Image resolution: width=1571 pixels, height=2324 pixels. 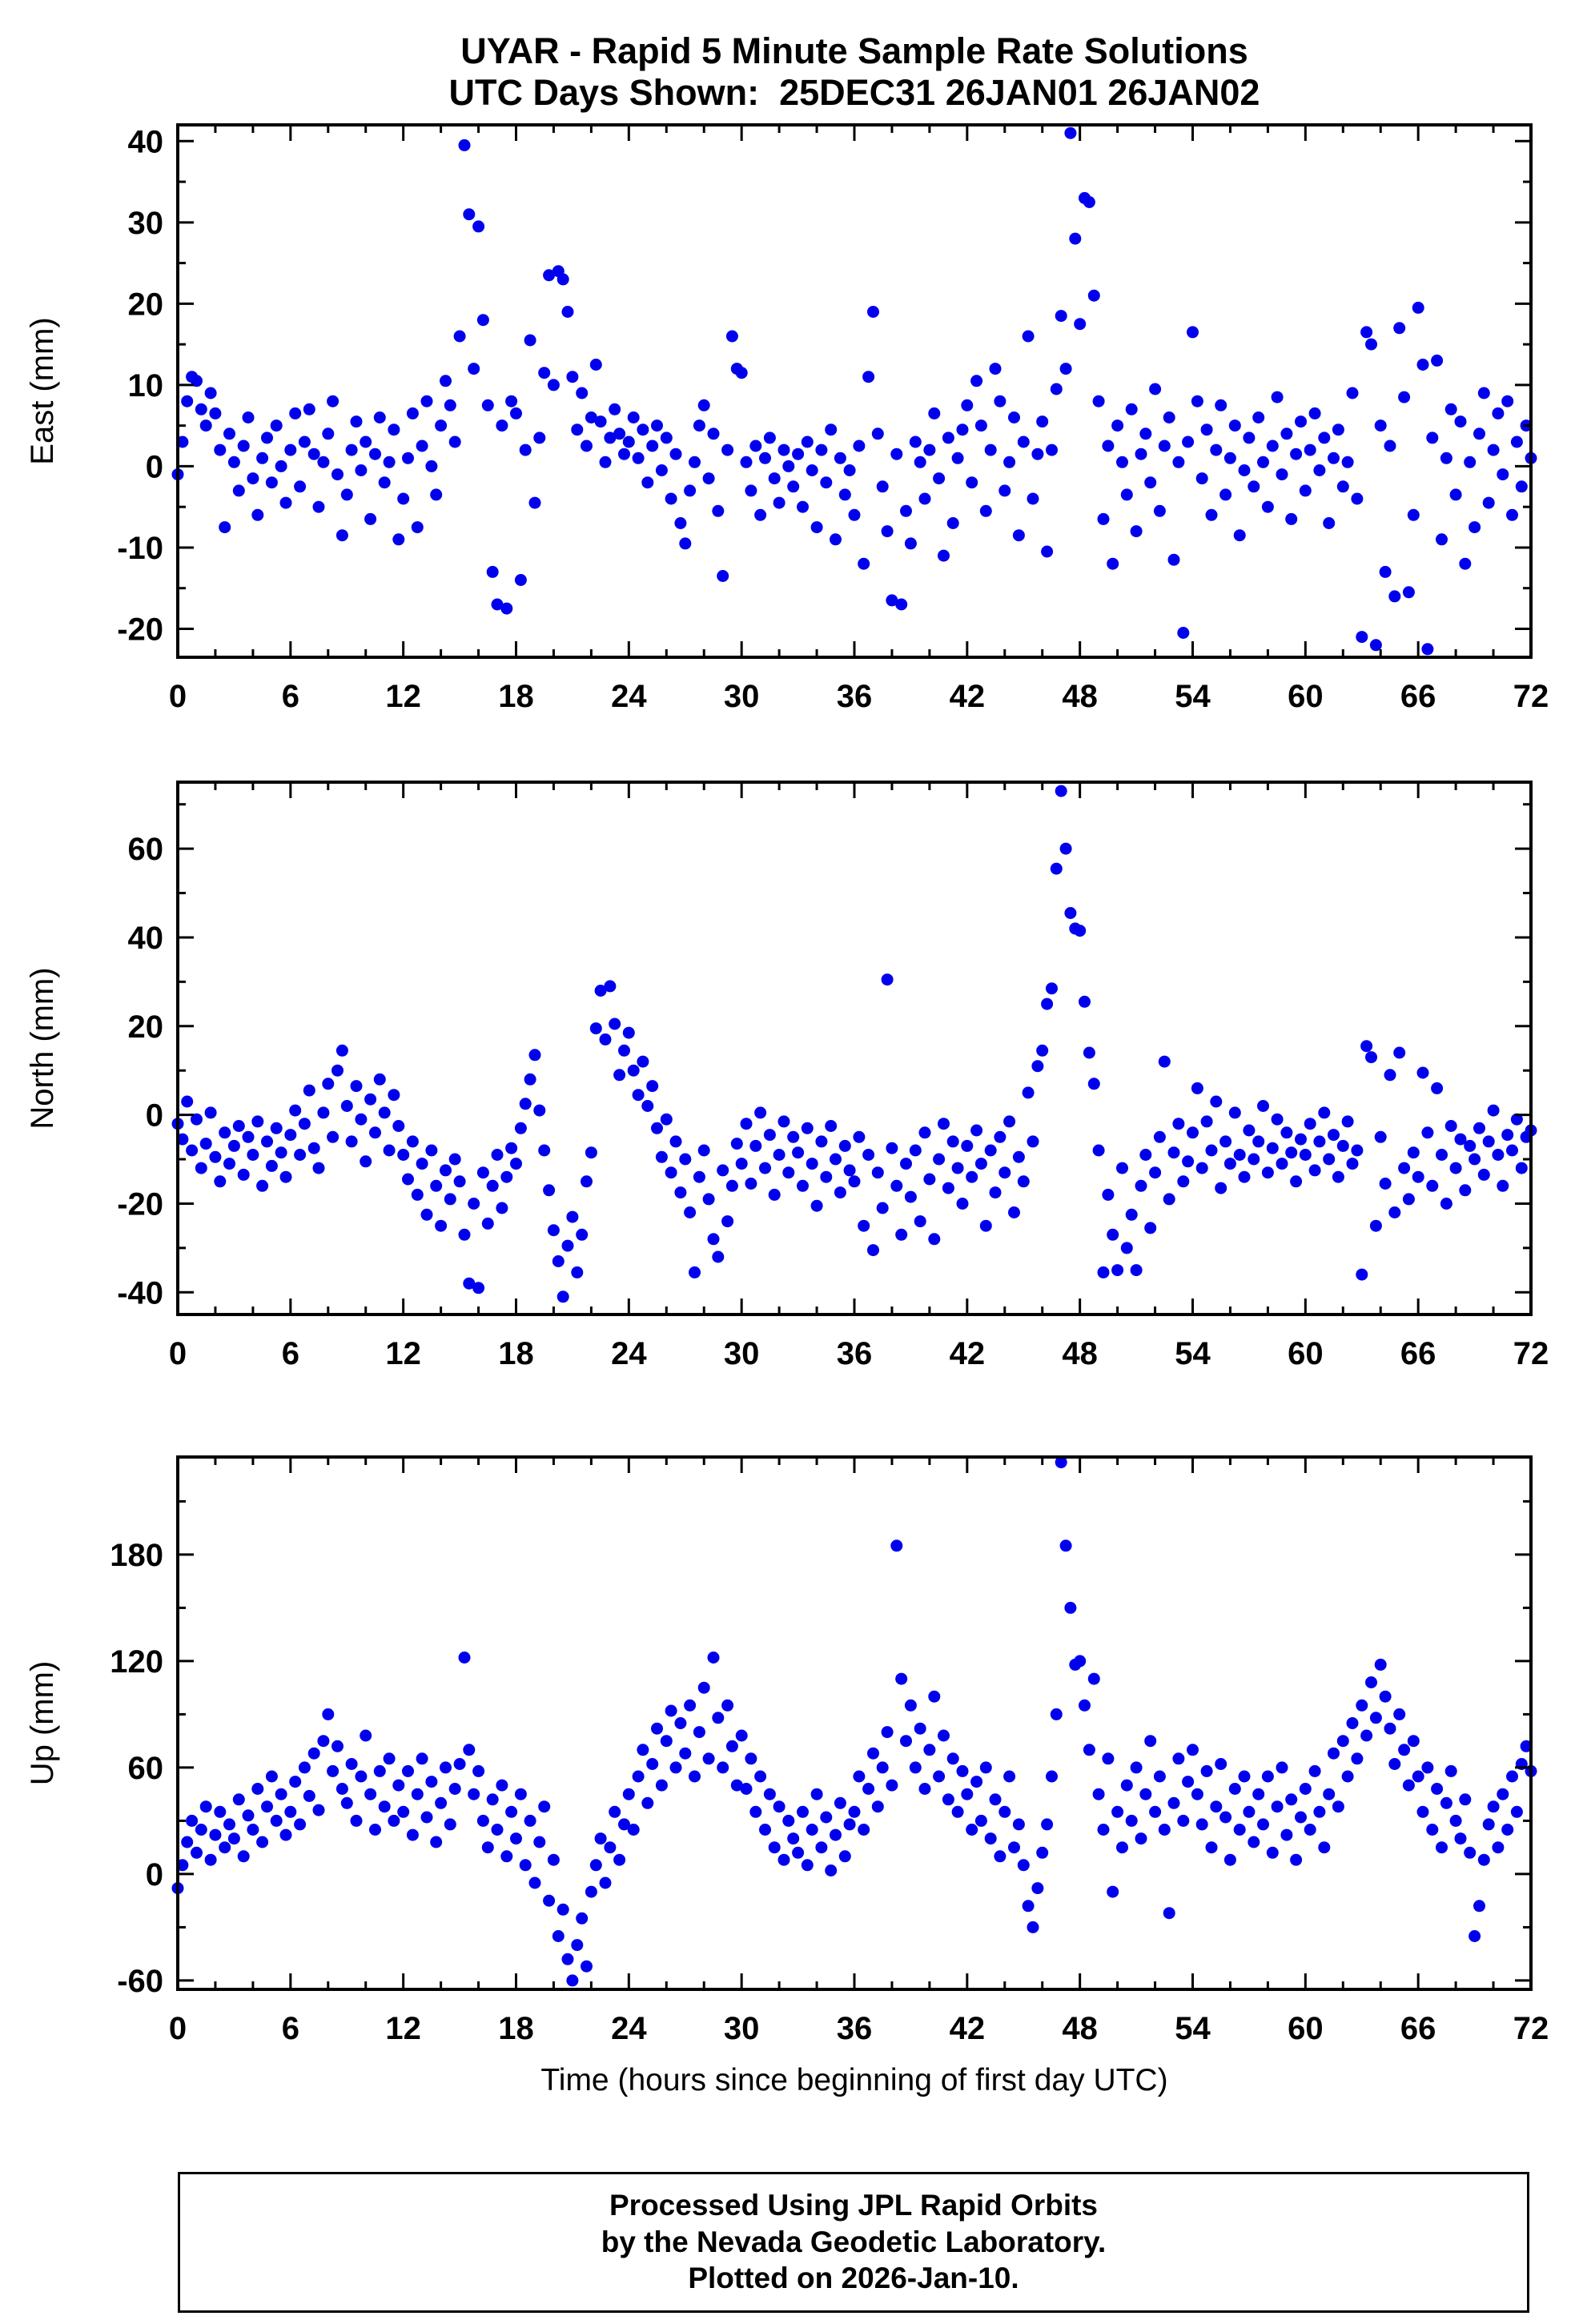 What do you see at coordinates (1306, 2028) in the screenshot?
I see `up-xtick-label: 60` at bounding box center [1306, 2028].